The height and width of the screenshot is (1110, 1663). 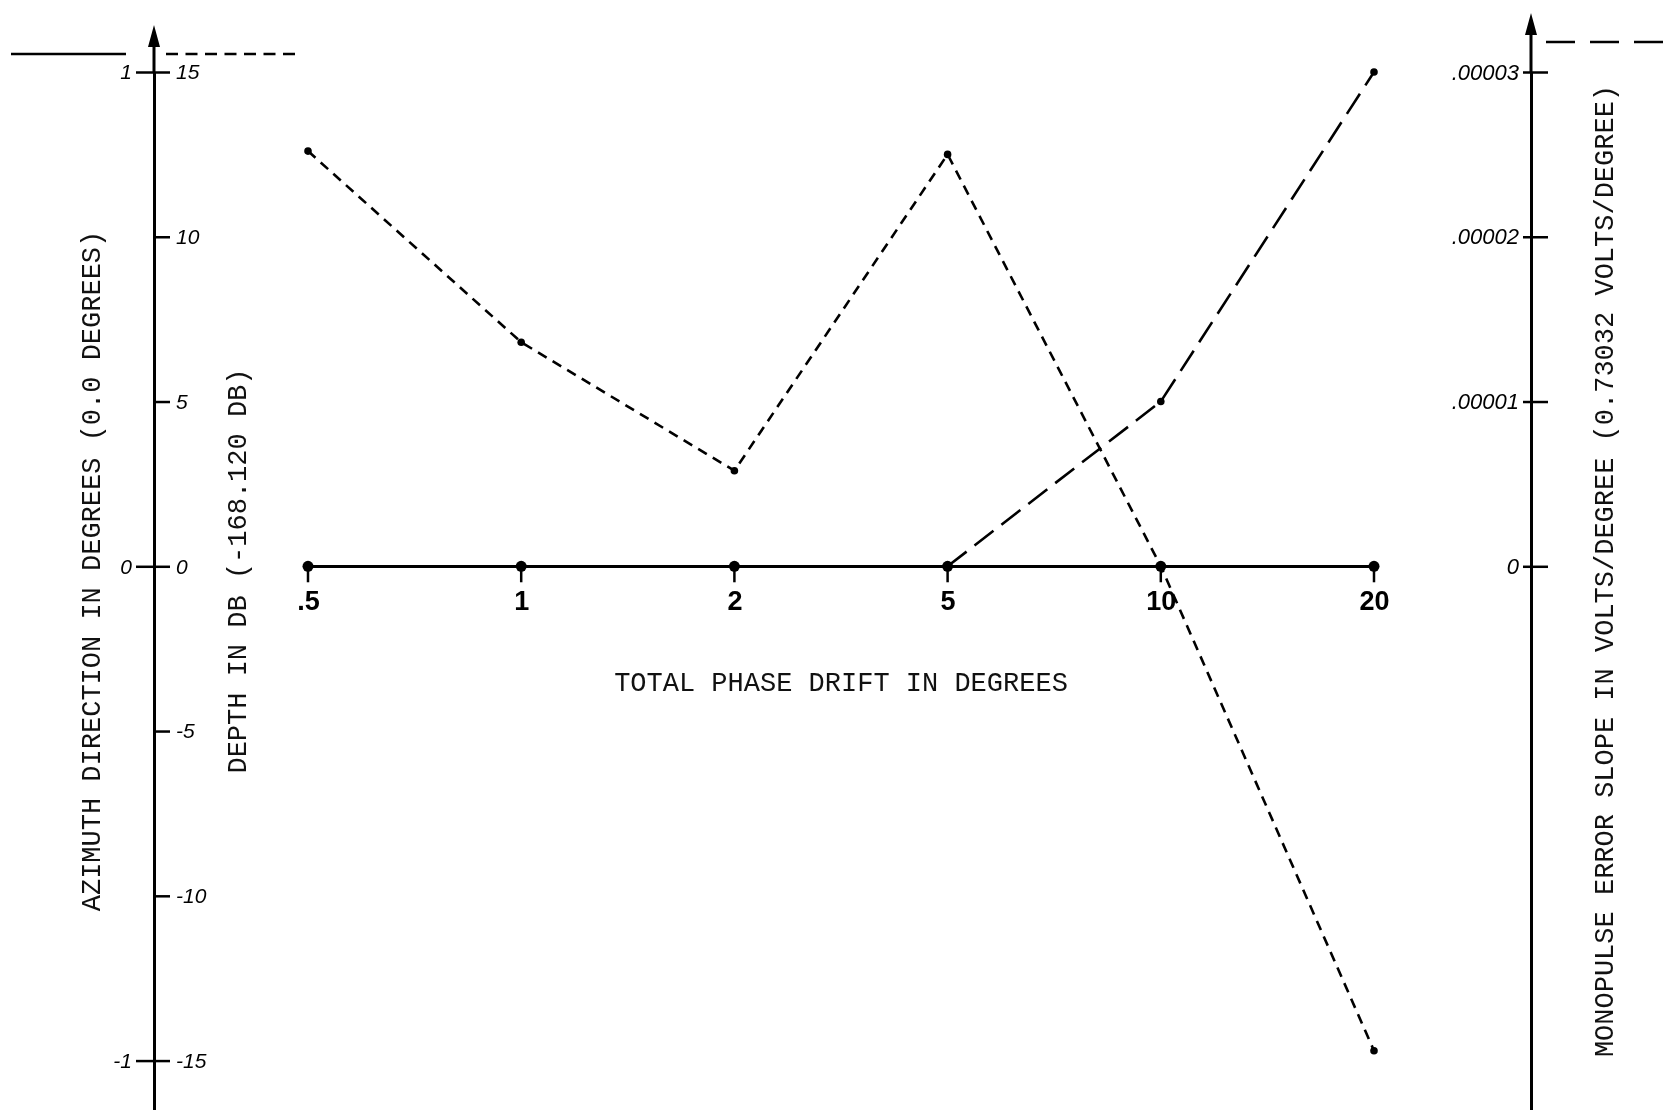 What do you see at coordinates (93, 571) in the screenshot?
I see `y-axis-title: AZIMUTH DIRECTION IN DEGREES (0.0 DEGREES)` at bounding box center [93, 571].